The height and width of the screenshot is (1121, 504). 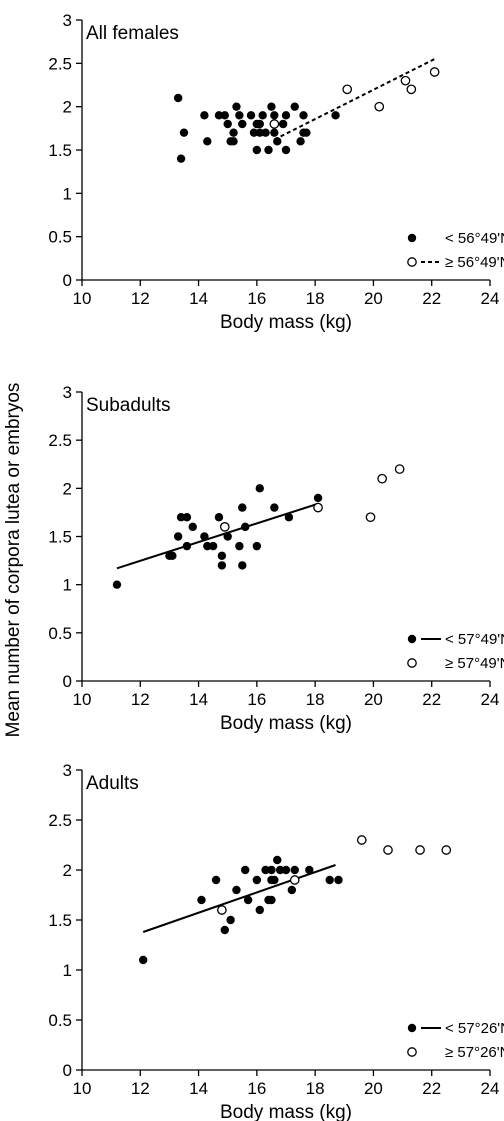 What do you see at coordinates (474, 1052) in the screenshot?
I see `legend-label: ≥ 57°26'N` at bounding box center [474, 1052].